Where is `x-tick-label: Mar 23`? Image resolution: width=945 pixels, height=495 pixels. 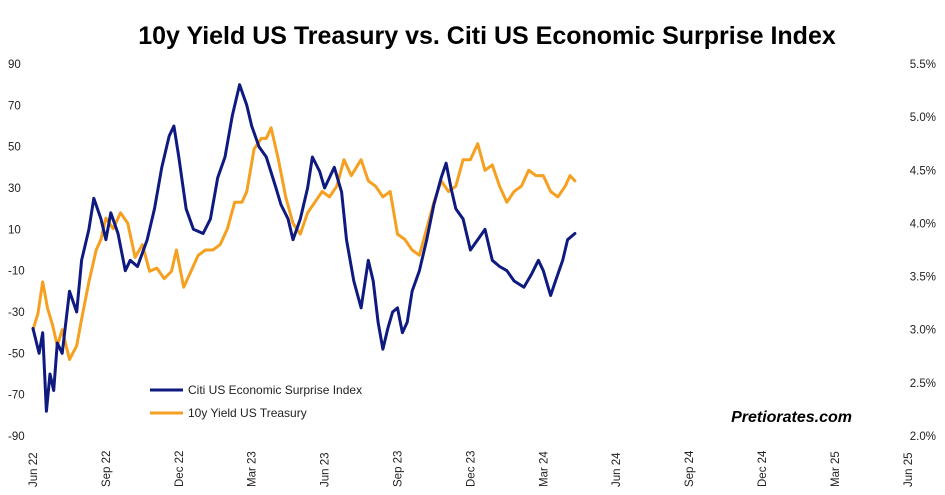 x-tick-label: Mar 23 is located at coordinates (253, 469).